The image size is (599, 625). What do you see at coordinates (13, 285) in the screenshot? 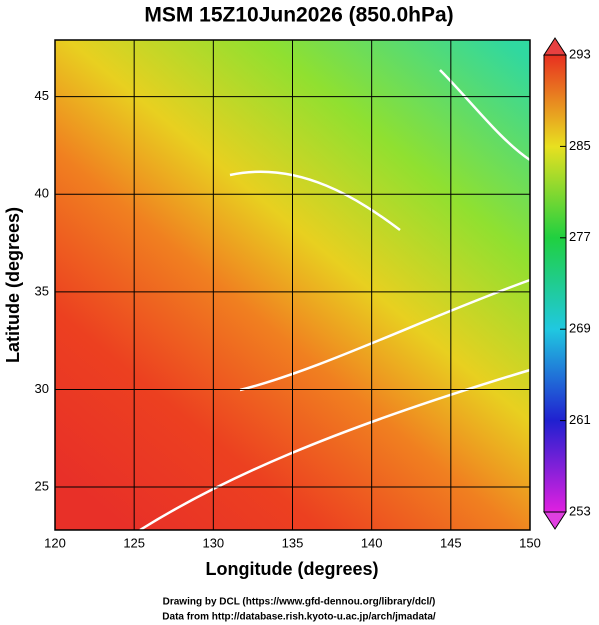
I see `y-axis-label: Latitude (degrees)` at bounding box center [13, 285].